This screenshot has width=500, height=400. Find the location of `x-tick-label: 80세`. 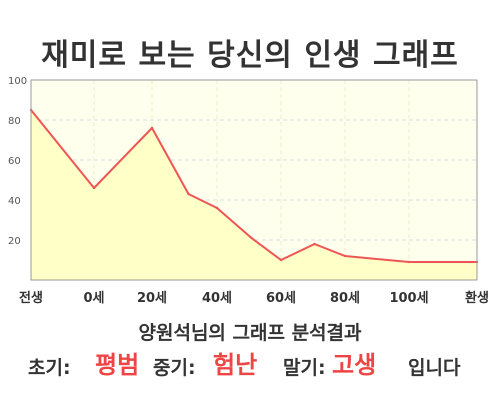

x-tick-label: 80세 is located at coordinates (345, 298).